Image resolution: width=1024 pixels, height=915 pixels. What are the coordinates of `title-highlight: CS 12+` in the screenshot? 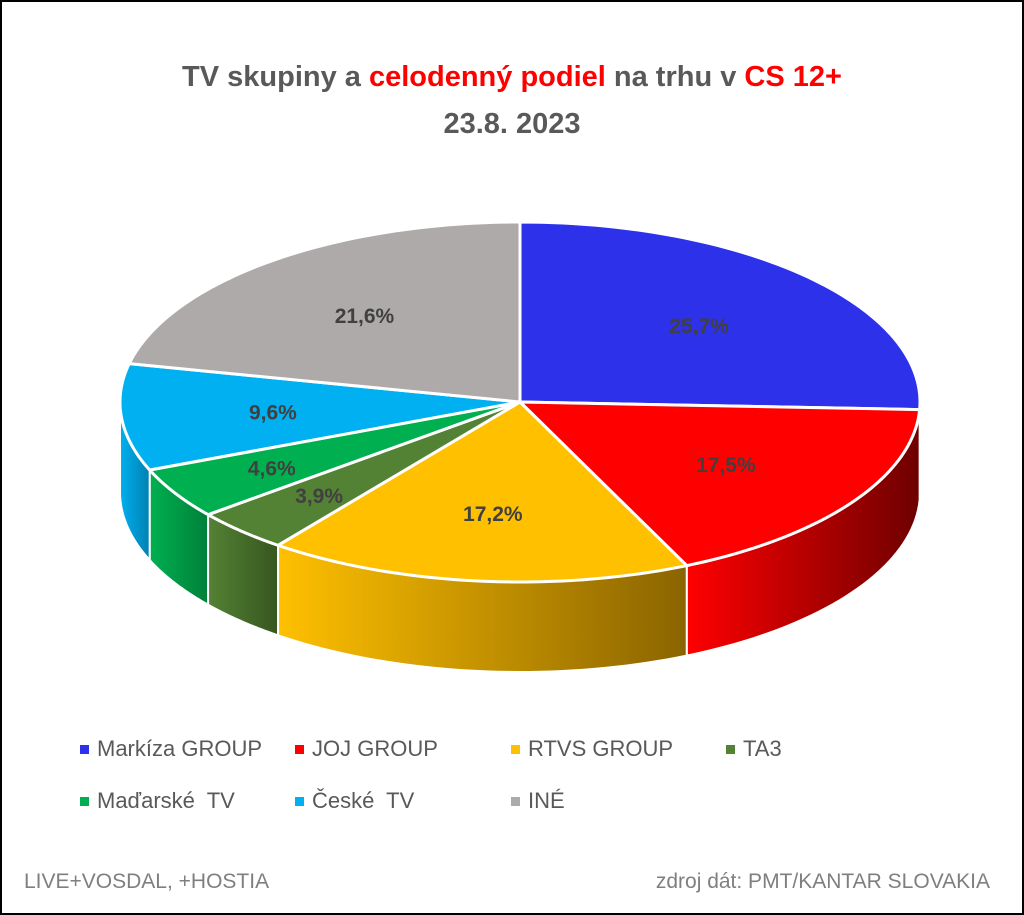 It's located at (793, 77).